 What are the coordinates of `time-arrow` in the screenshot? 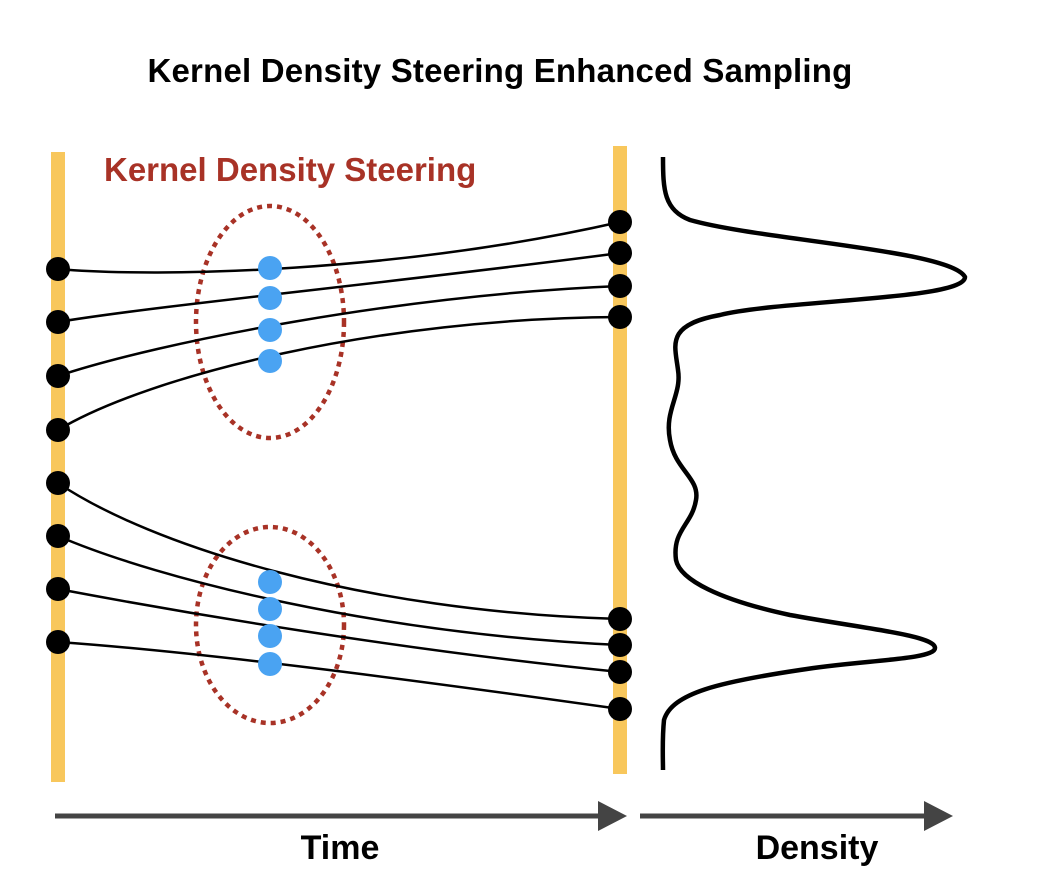 It's located at (341, 816).